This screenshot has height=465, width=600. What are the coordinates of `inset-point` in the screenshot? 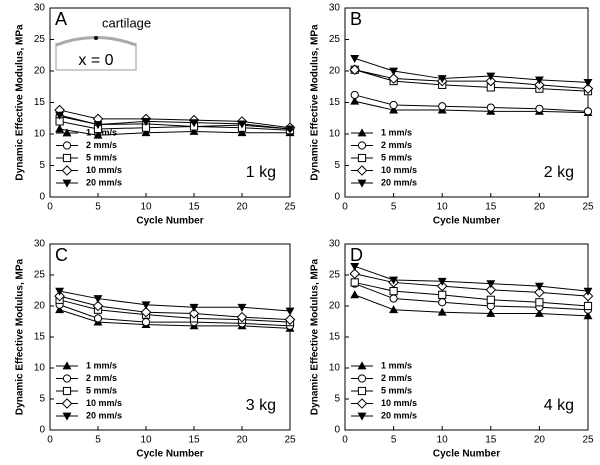 It's located at (96, 38).